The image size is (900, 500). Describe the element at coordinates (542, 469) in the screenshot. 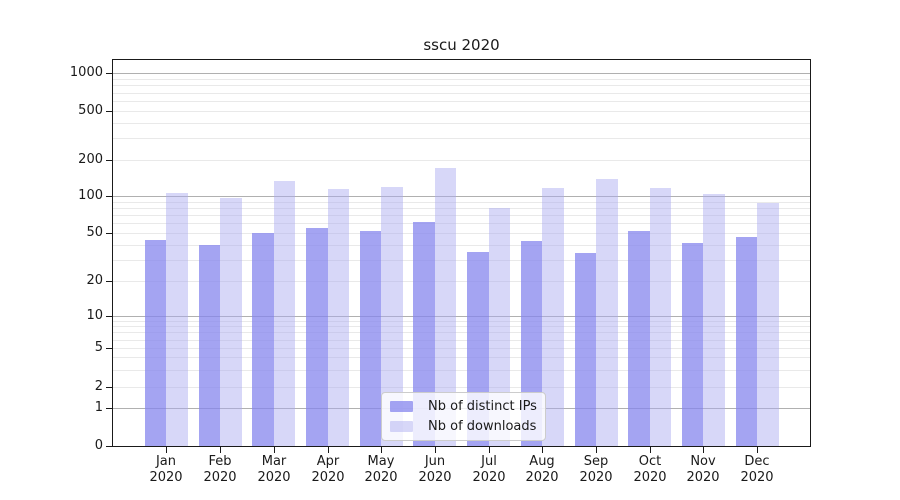

I see `x-tick-label-aug: Aug 2020` at that location.